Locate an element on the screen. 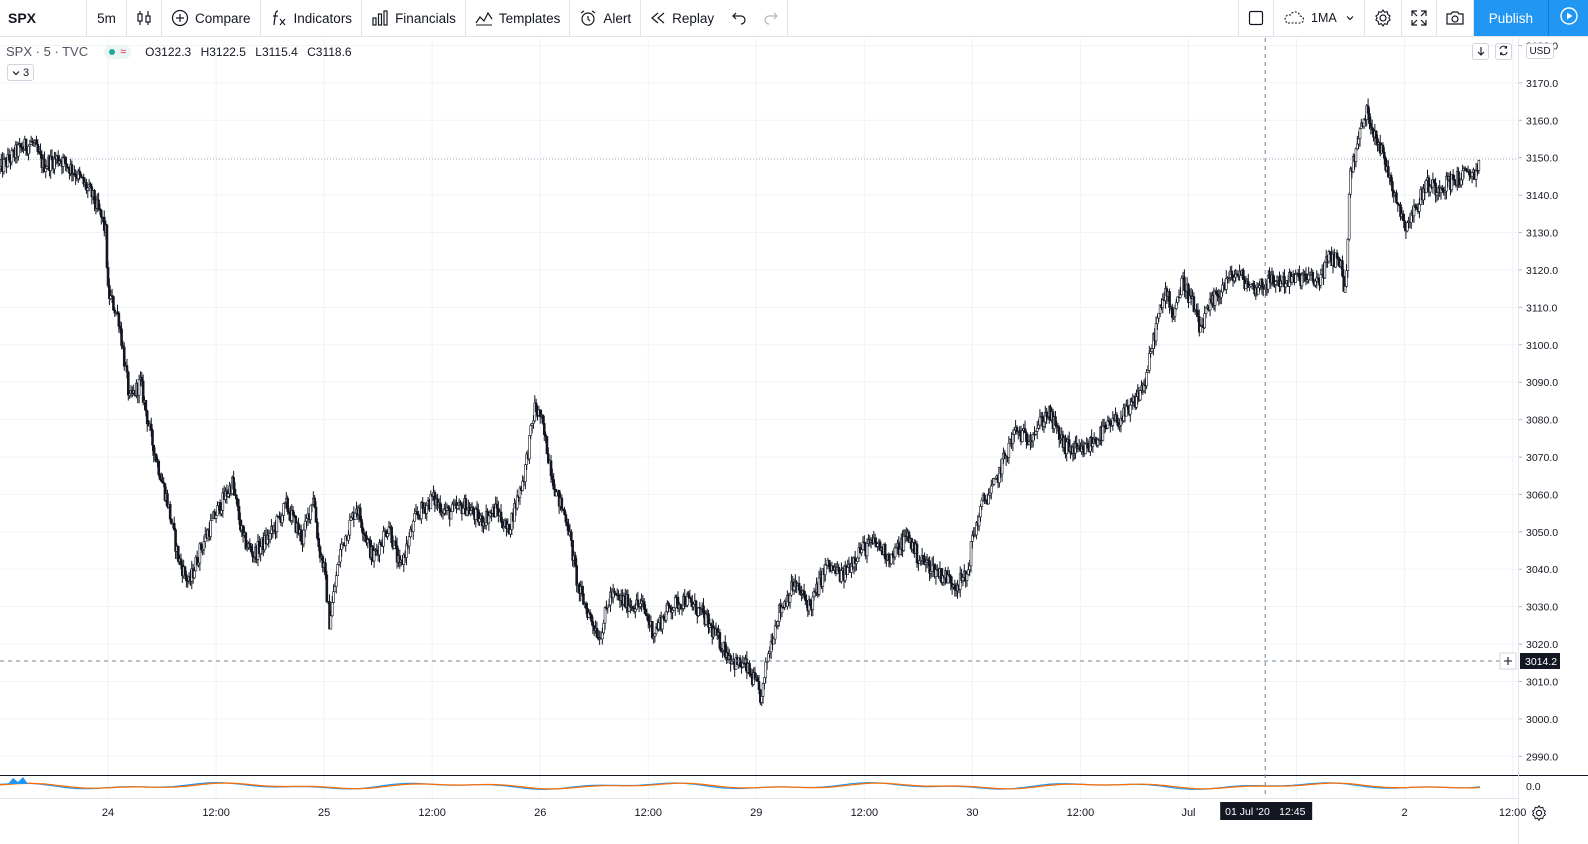 This screenshot has width=1588, height=844. currency-badge: USD is located at coordinates (1540, 51).